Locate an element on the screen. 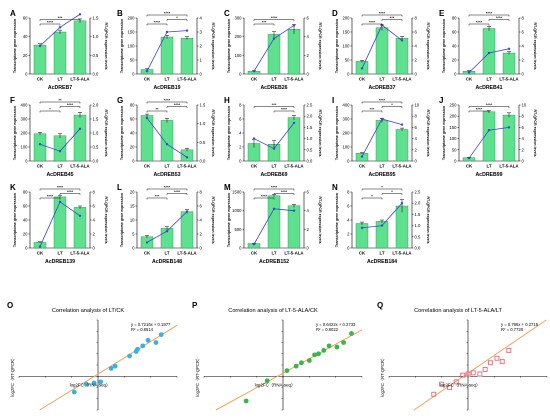  chart-title: Correlation analysis of LT/CK is located at coordinates (88, 311).